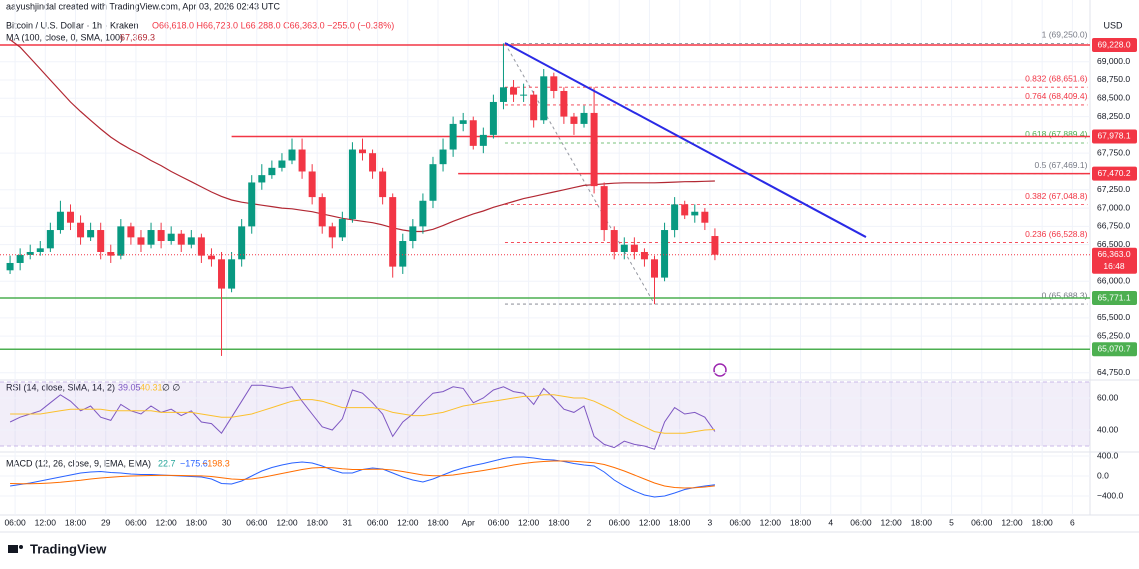 Image resolution: width=1139 pixels, height=569 pixels. I want to click on y-tick-label: 69,000.0, so click(1113, 61).